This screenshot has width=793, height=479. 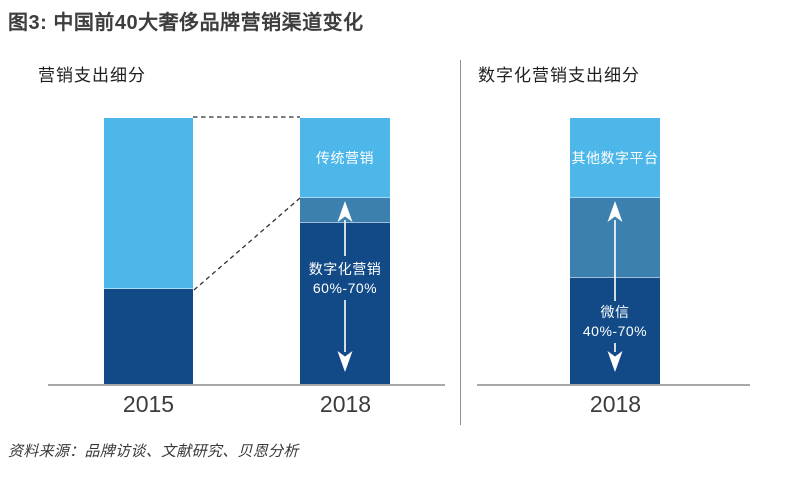 What do you see at coordinates (247, 244) in the screenshot?
I see `dashed-connector-diagonal` at bounding box center [247, 244].